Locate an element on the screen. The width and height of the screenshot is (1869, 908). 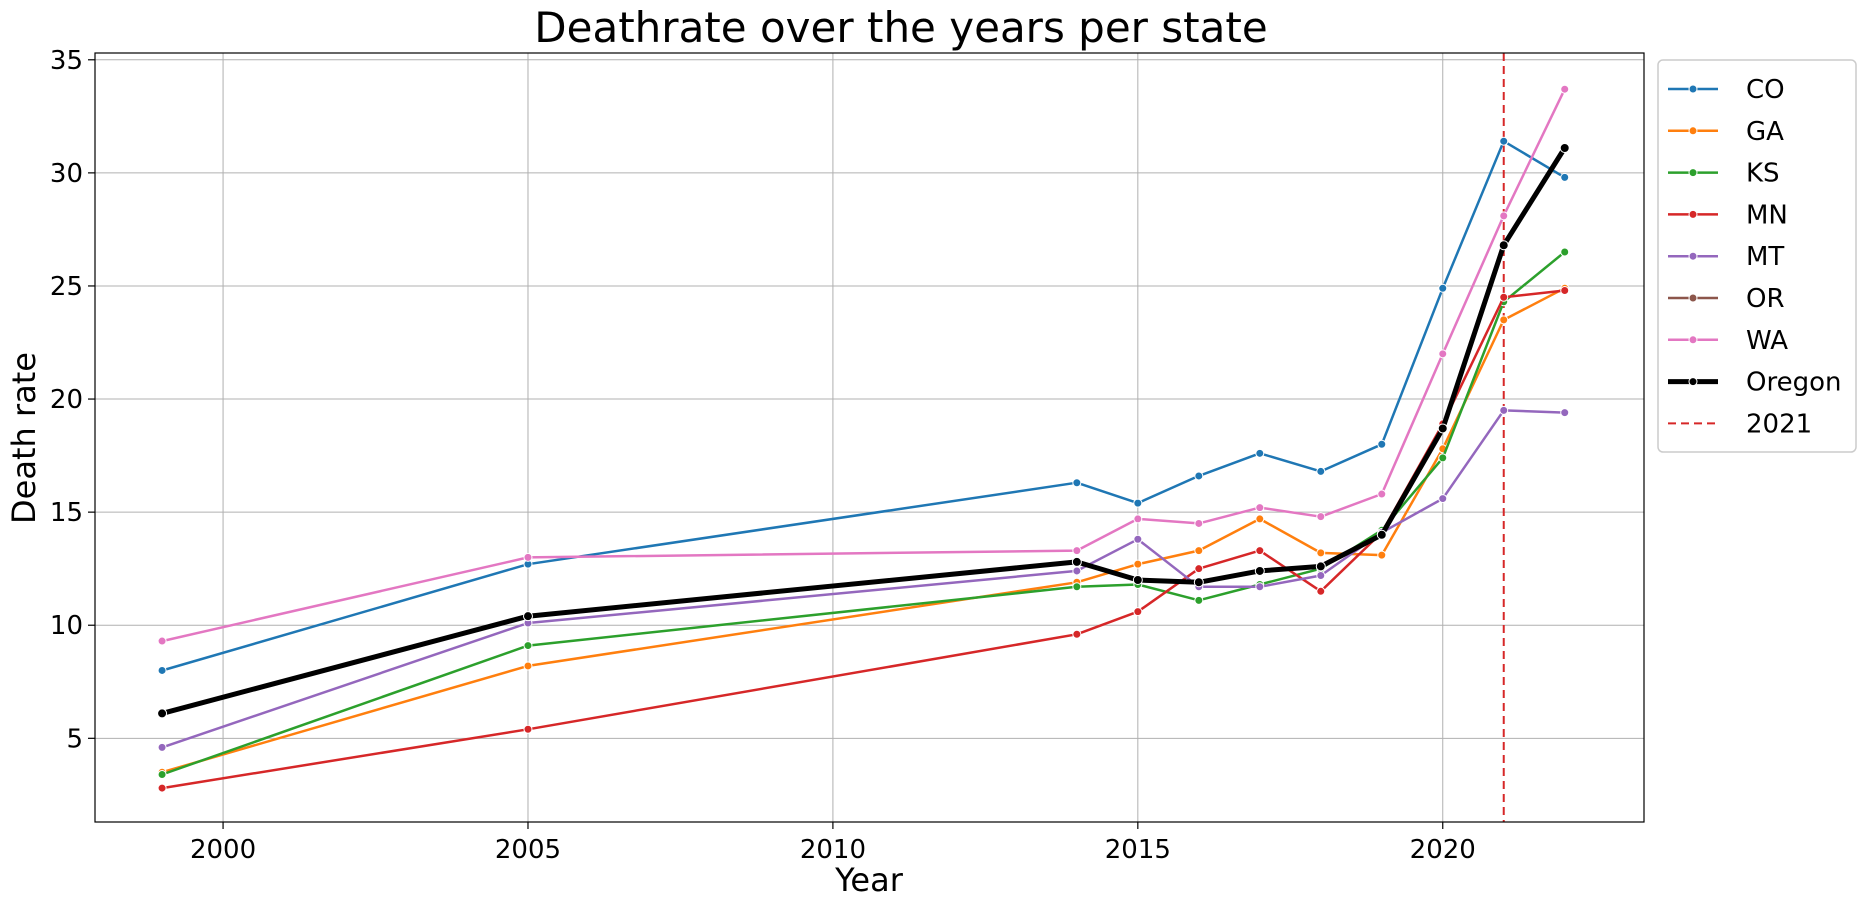
legend-label-or: OR is located at coordinates (1765, 299).